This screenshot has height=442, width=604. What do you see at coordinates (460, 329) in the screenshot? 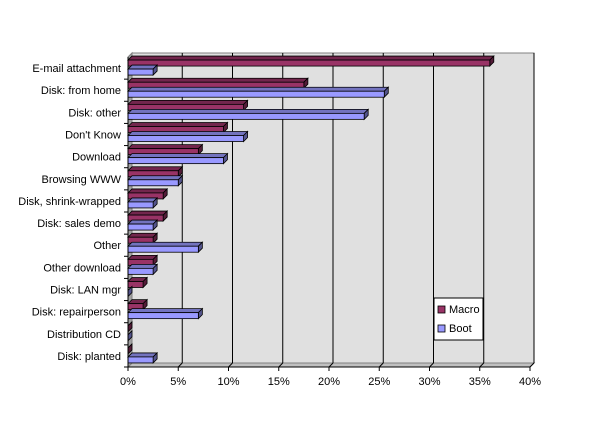
I see `legend-label-boot: Boot` at bounding box center [460, 329].